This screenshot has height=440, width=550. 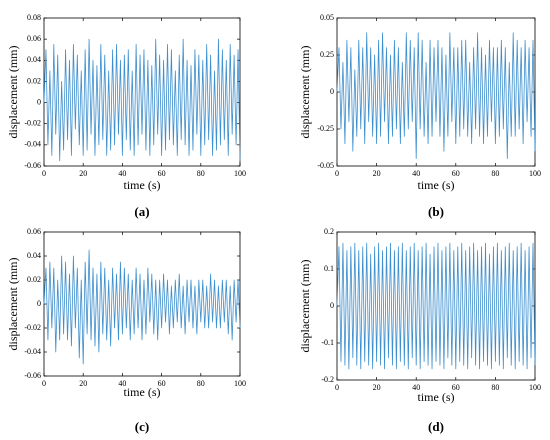 What do you see at coordinates (329, 268) in the screenshot?
I see `y-tick-label: 0.1` at bounding box center [329, 268].